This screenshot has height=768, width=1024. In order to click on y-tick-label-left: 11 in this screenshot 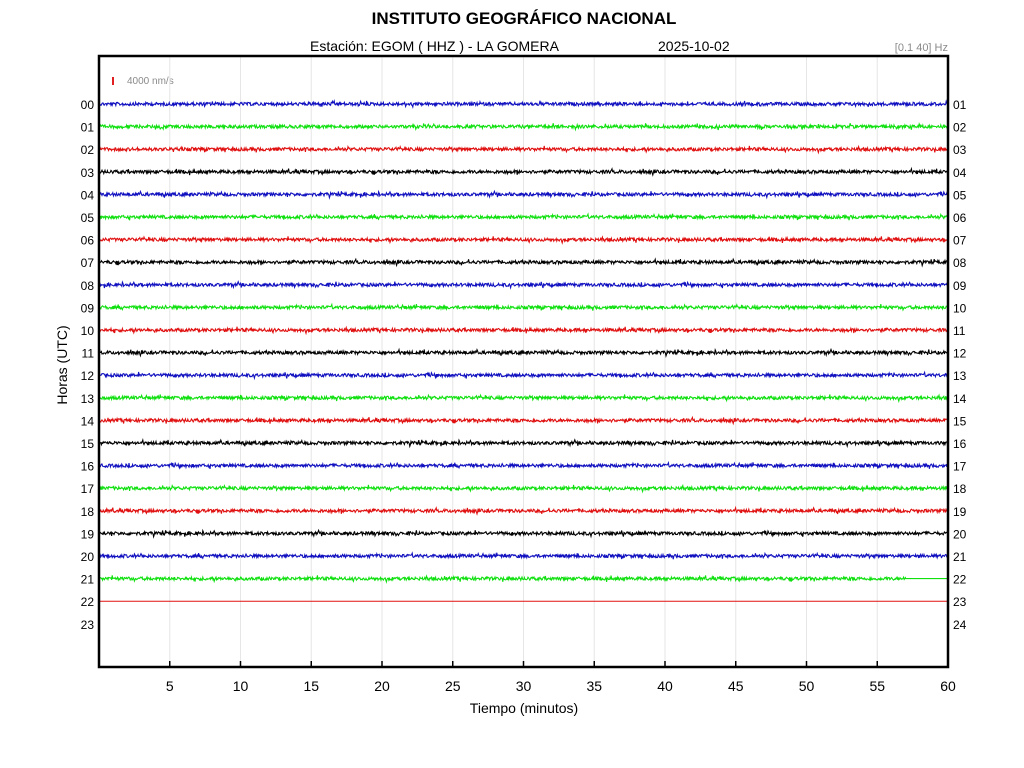, I will do `click(88, 354)`.